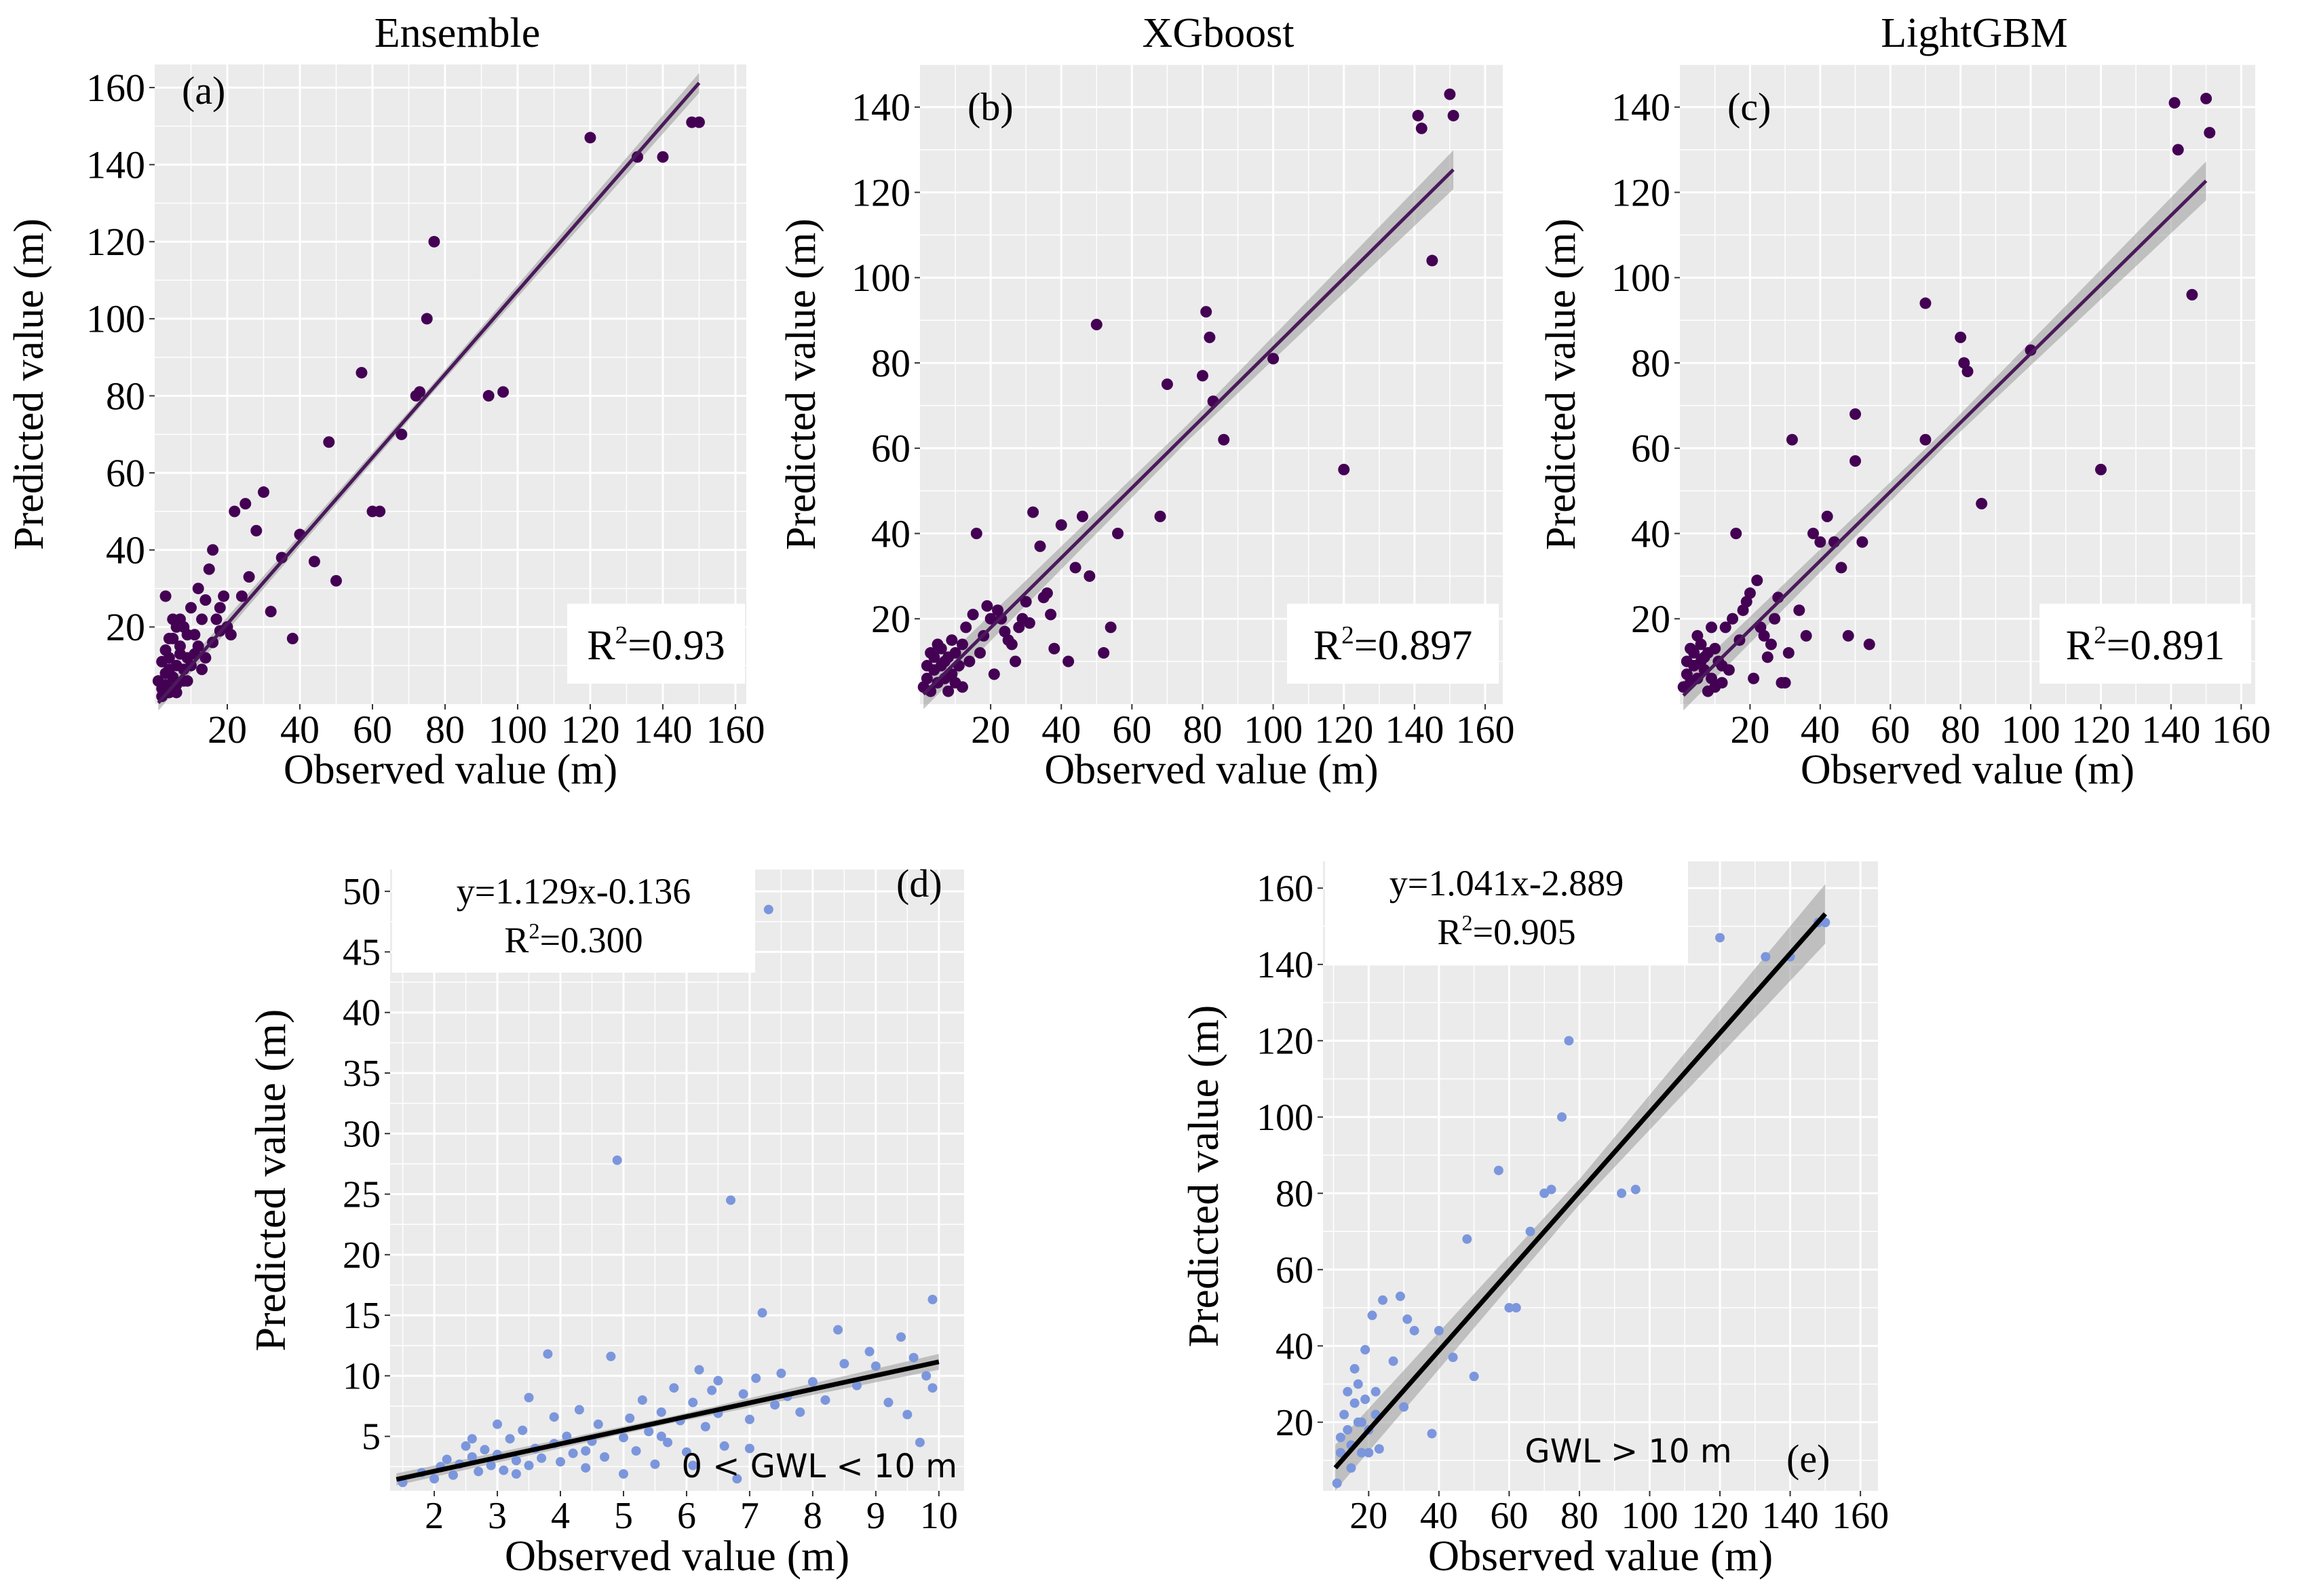 The height and width of the screenshot is (1596, 2300). Describe the element at coordinates (1600, 1556) in the screenshot. I see `x-axis-label: Observed value (m)` at that location.